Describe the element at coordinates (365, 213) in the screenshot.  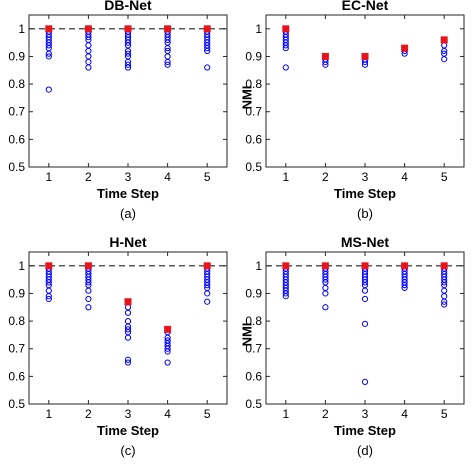
I see `figure-caption: (b)` at that location.